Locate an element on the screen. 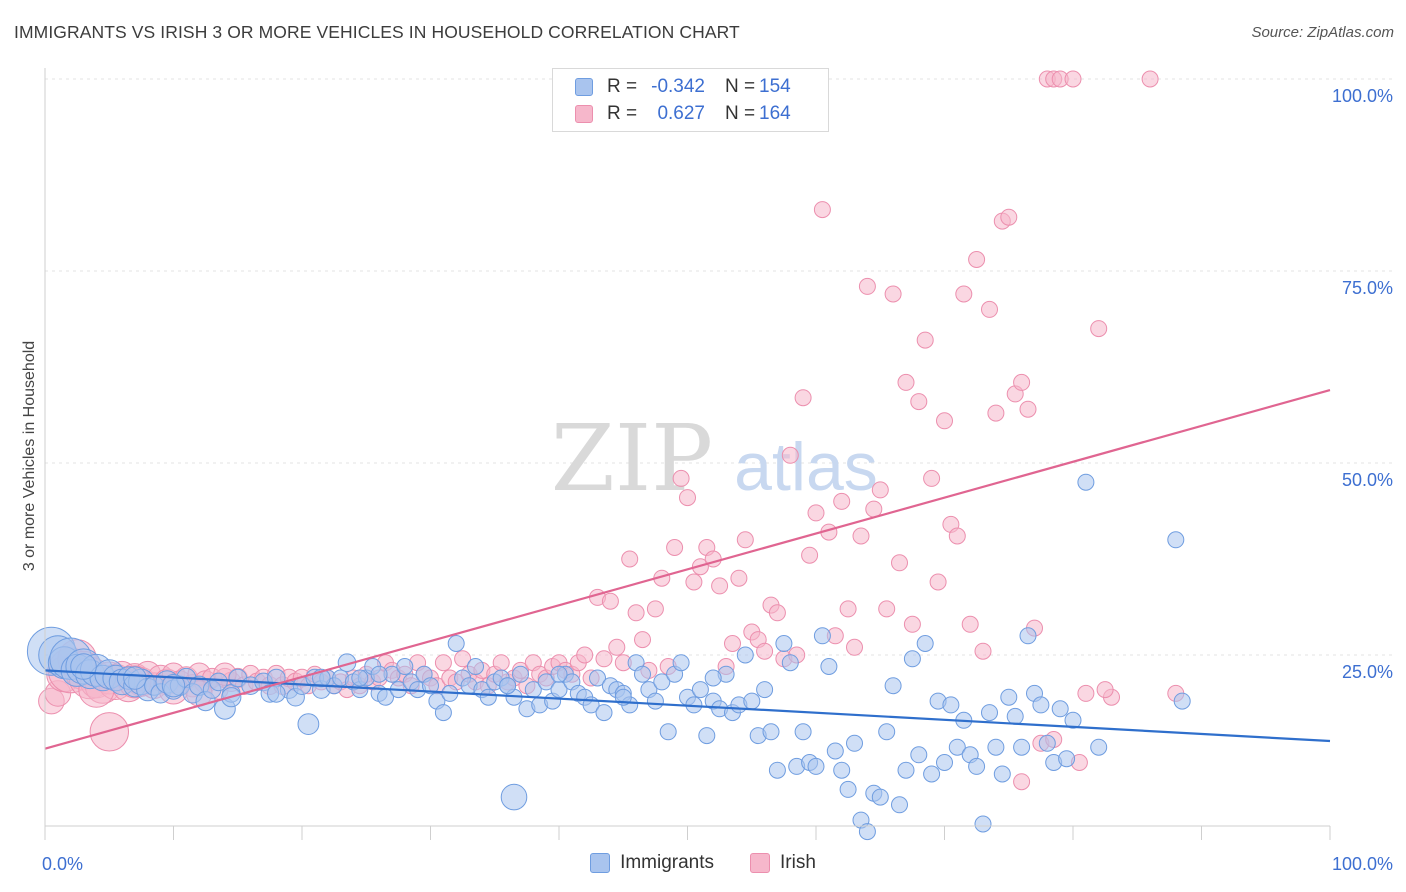  legend-row-immigrants: R = -0.342 N = 154 is located at coordinates (683, 87).